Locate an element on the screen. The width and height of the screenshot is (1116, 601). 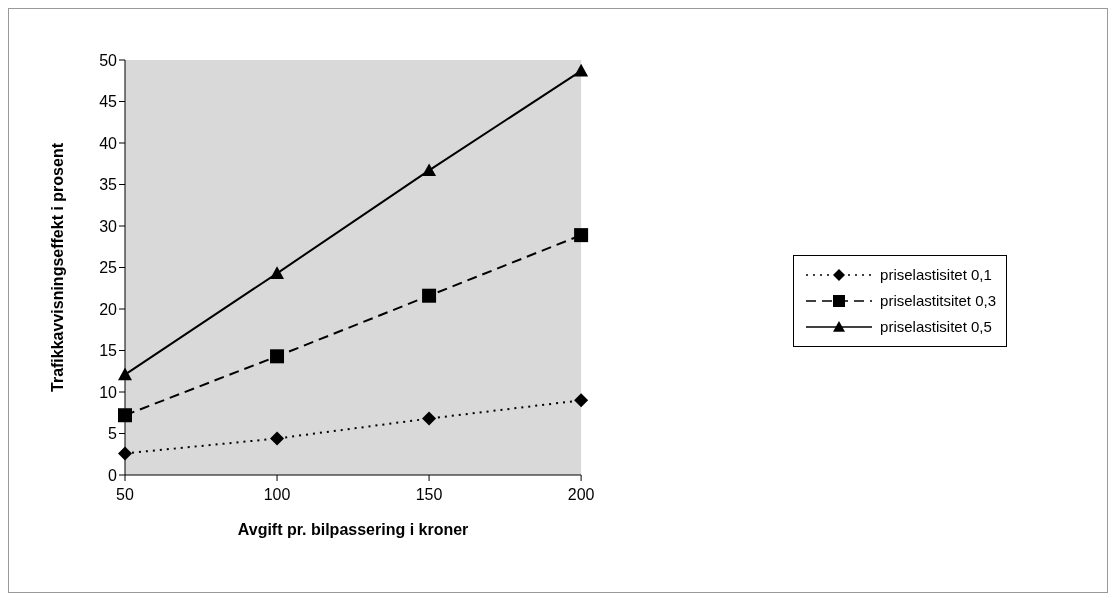
legend-label: priselastitsitet 0,3 is located at coordinates (938, 300).